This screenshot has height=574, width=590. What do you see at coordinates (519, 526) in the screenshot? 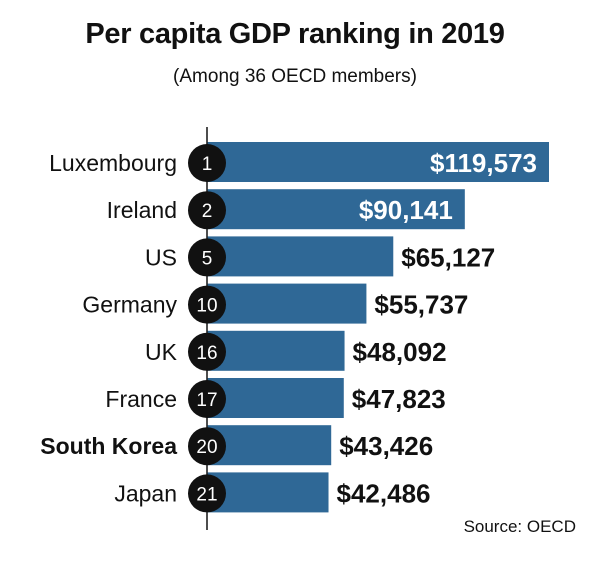
I see `source-note: Source: OECD` at bounding box center [519, 526].